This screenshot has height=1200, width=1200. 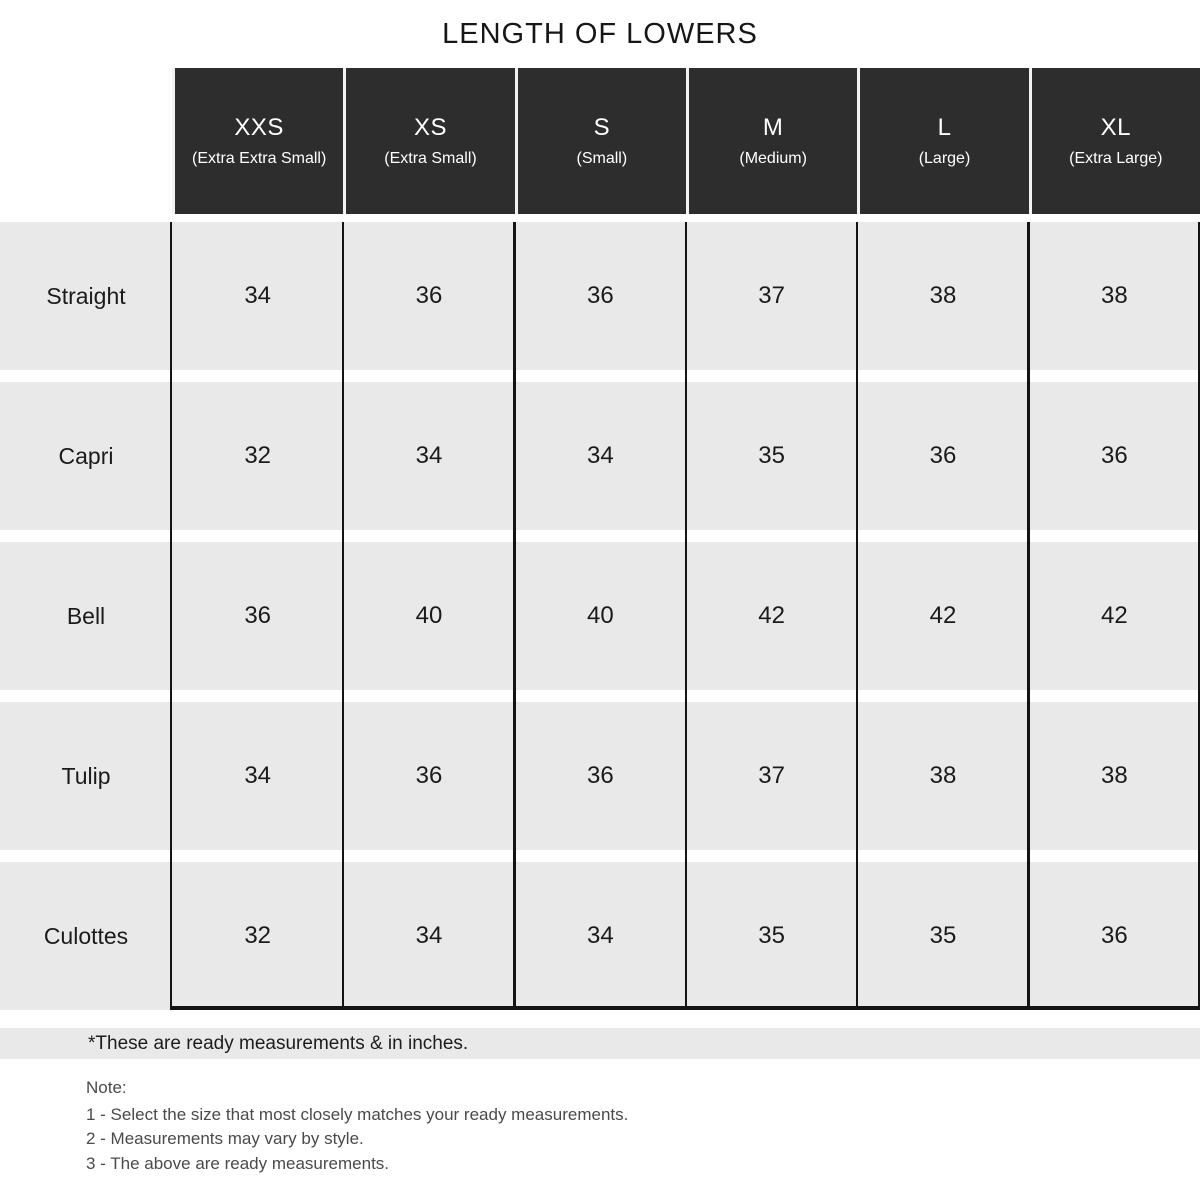 What do you see at coordinates (430, 158) in the screenshot?
I see `size-full-name: (Extra Small)` at bounding box center [430, 158].